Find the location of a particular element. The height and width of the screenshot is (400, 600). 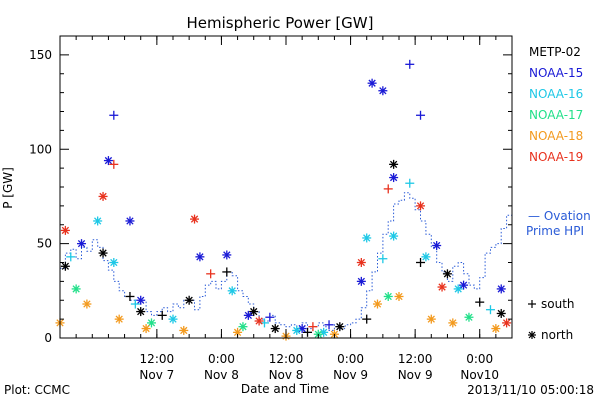

y-tick-label: 0 is located at coordinates (48, 338).